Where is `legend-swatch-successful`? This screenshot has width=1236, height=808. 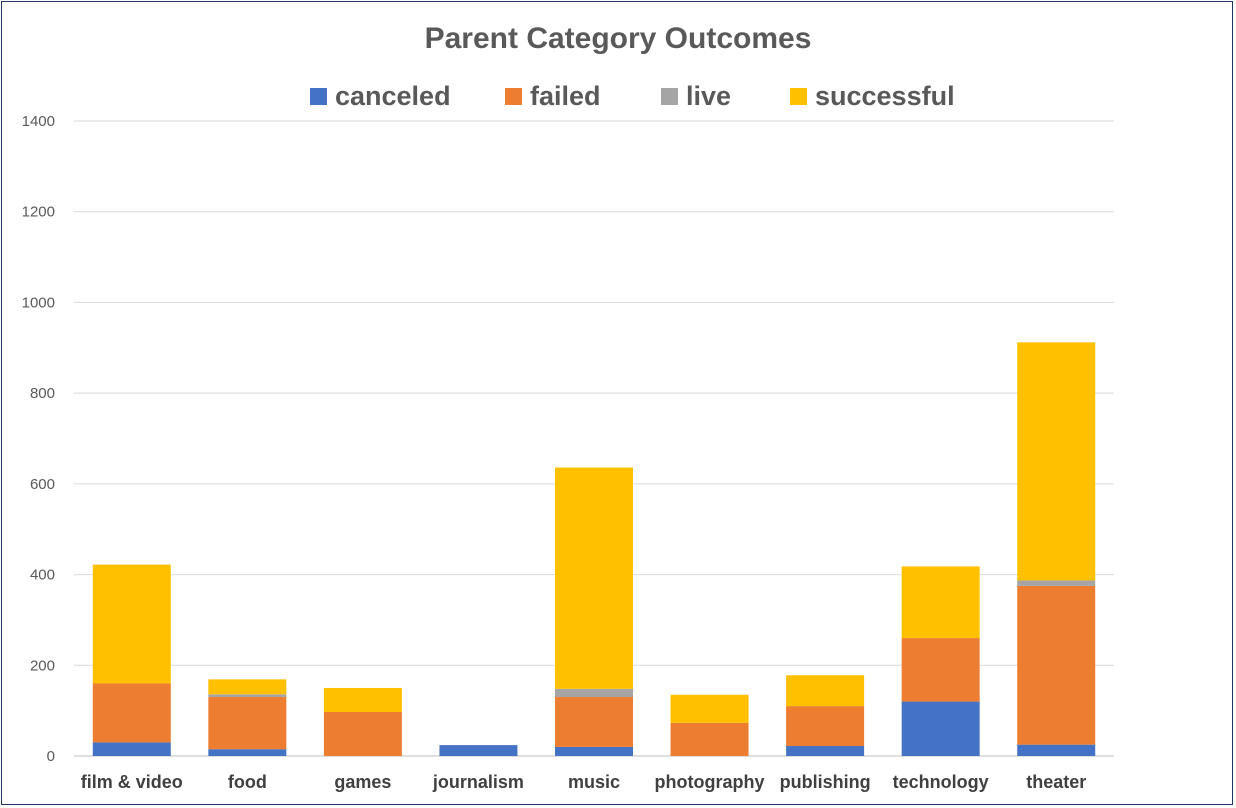
legend-swatch-successful is located at coordinates (798, 96).